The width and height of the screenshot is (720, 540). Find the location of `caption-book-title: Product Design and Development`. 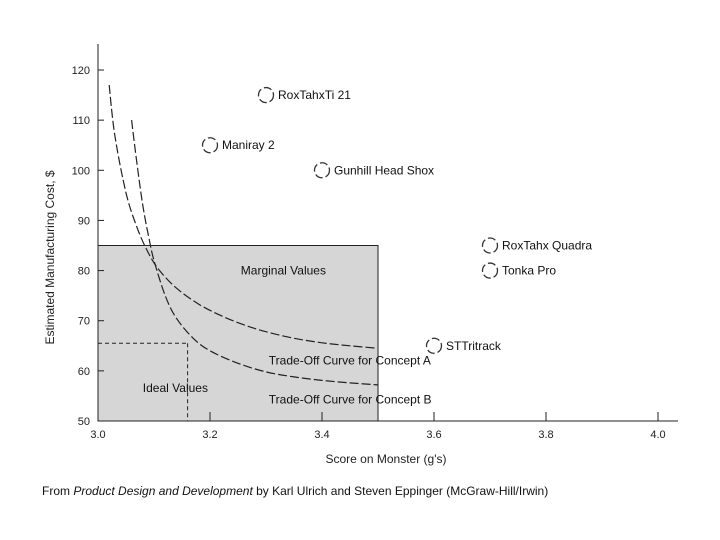

caption-book-title: Product Design and Development is located at coordinates (163, 491).